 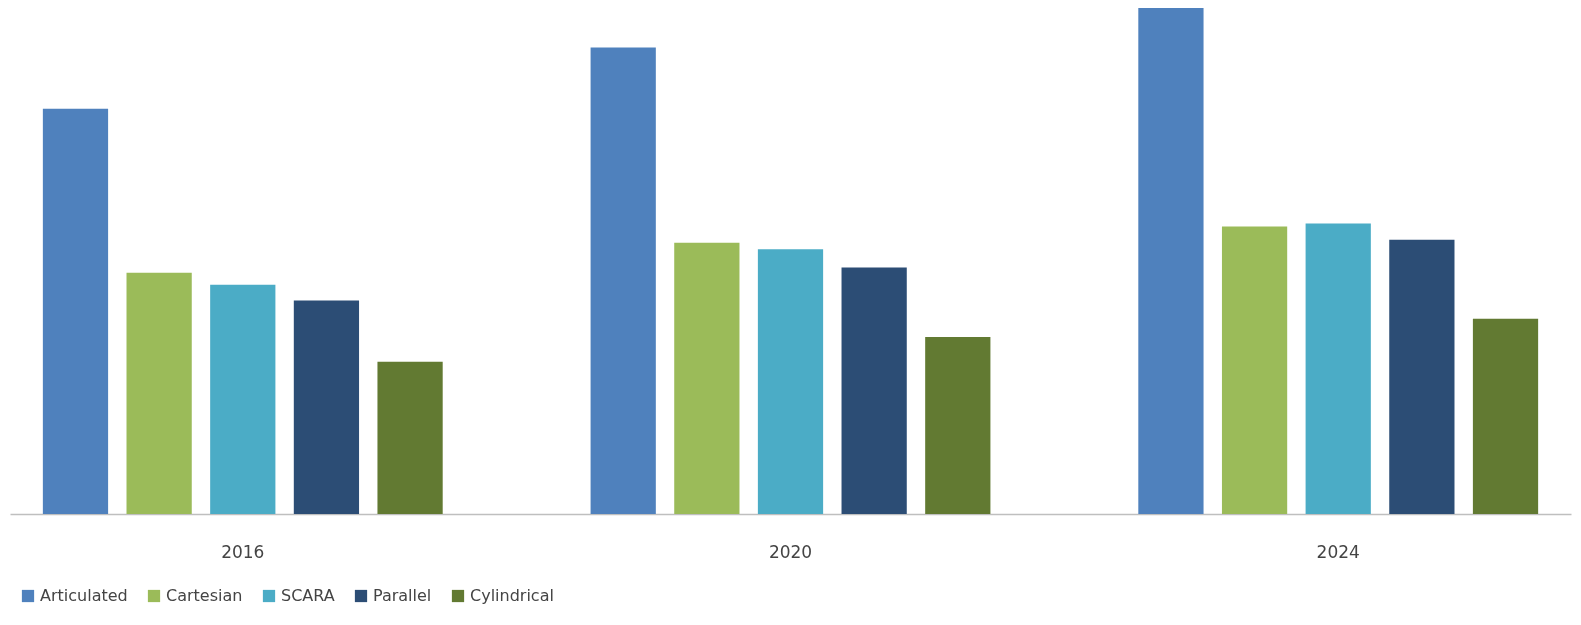 What do you see at coordinates (790, 551) in the screenshot?
I see `x-tick-label: 2020` at bounding box center [790, 551].